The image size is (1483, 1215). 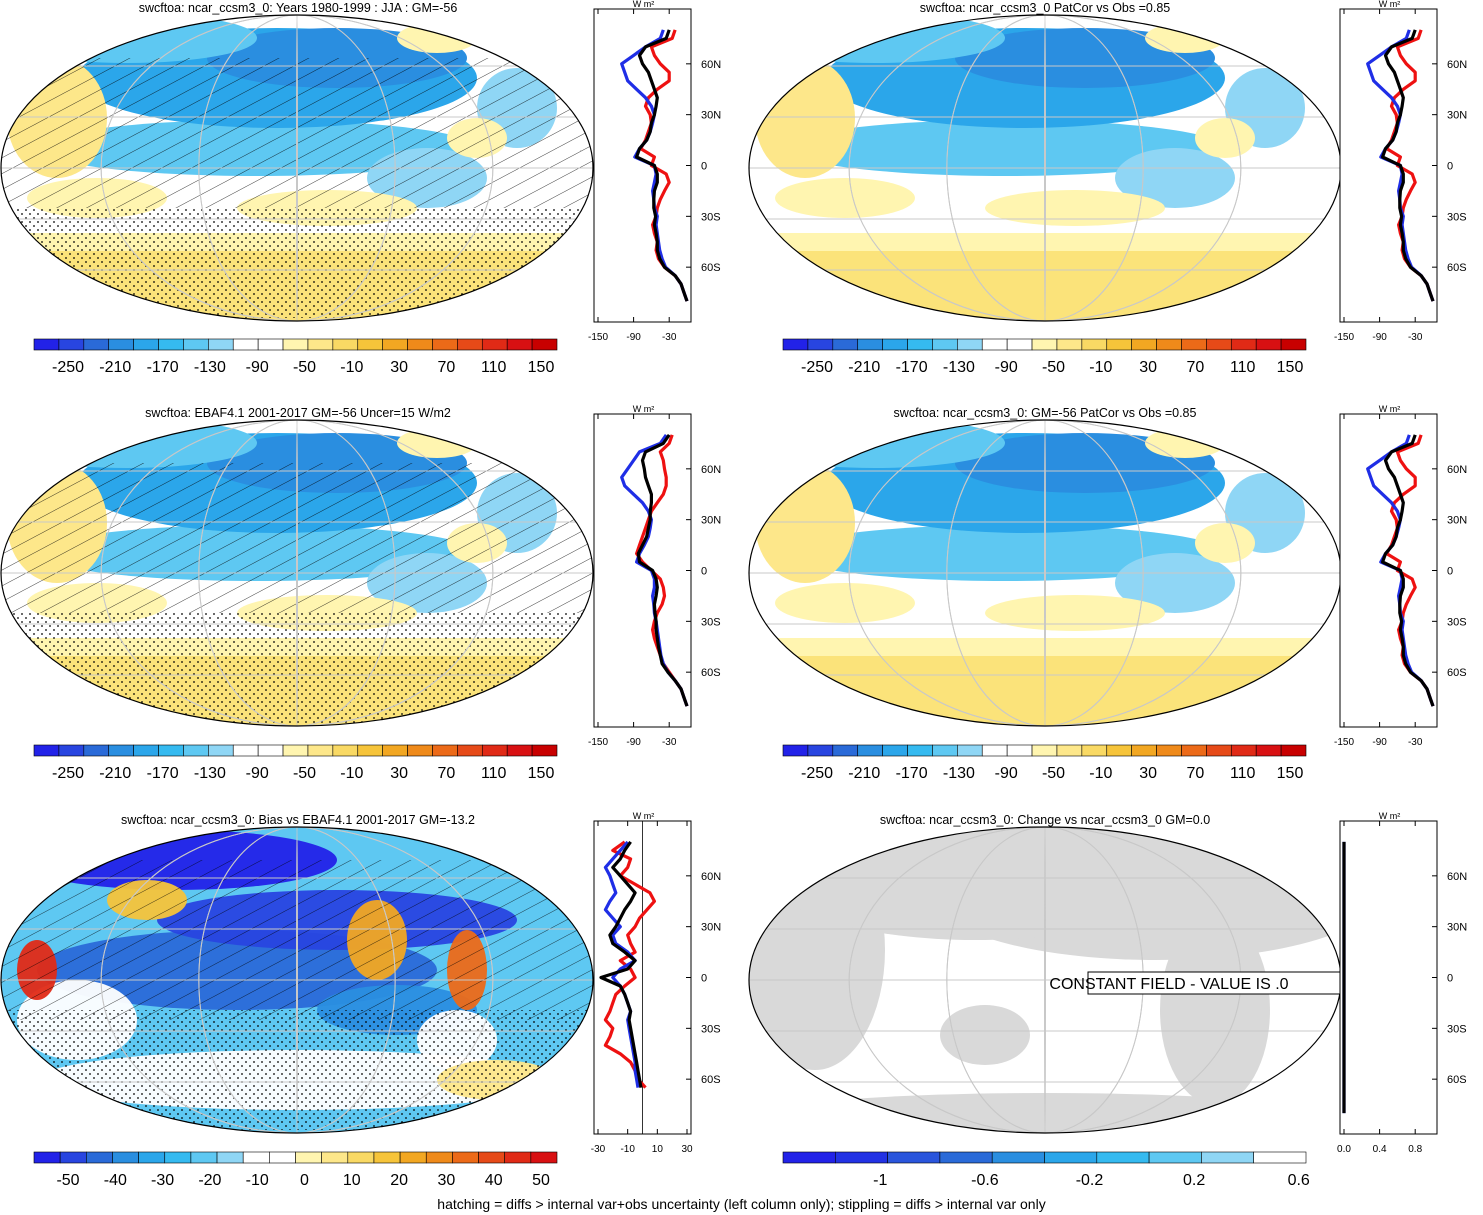 What do you see at coordinates (541, 1180) in the screenshot?
I see `colorbar-label: 50` at bounding box center [541, 1180].